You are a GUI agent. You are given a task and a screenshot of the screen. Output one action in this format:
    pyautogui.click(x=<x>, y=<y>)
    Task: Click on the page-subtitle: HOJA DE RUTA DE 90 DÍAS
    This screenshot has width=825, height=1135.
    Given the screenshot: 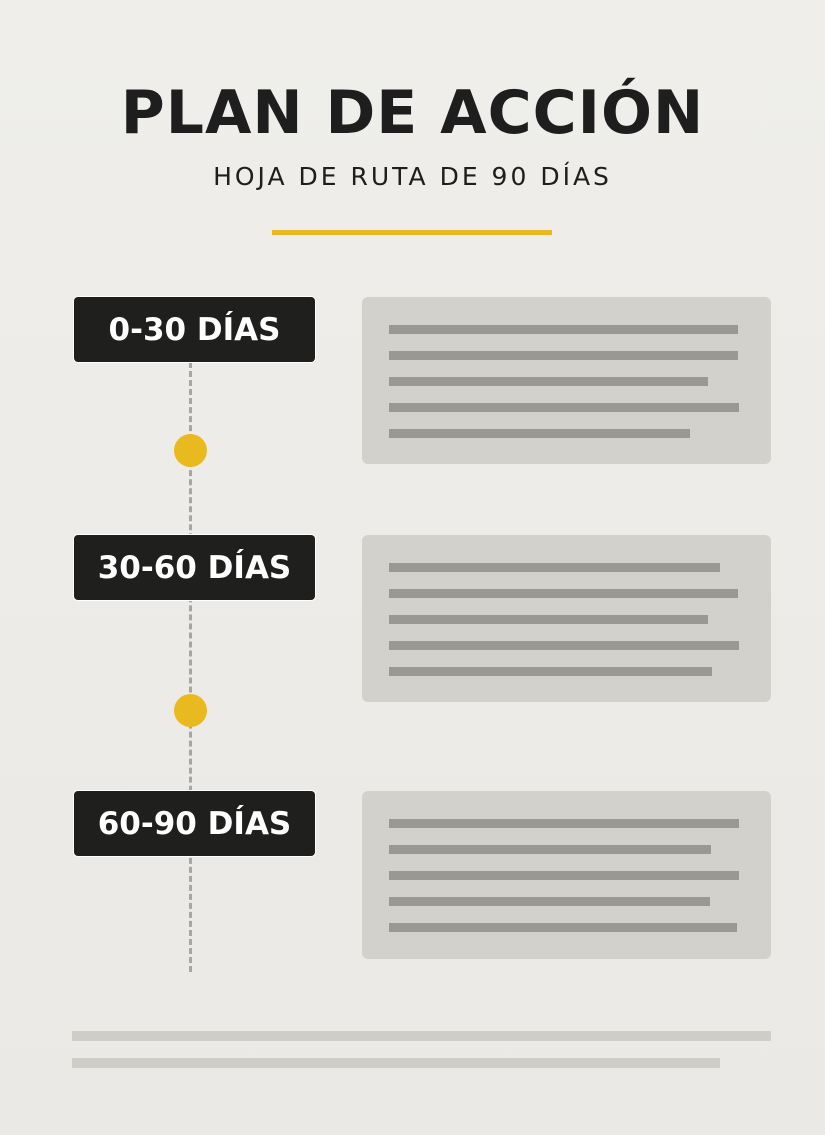 What is the action you would take?
    pyautogui.click(x=412, y=176)
    